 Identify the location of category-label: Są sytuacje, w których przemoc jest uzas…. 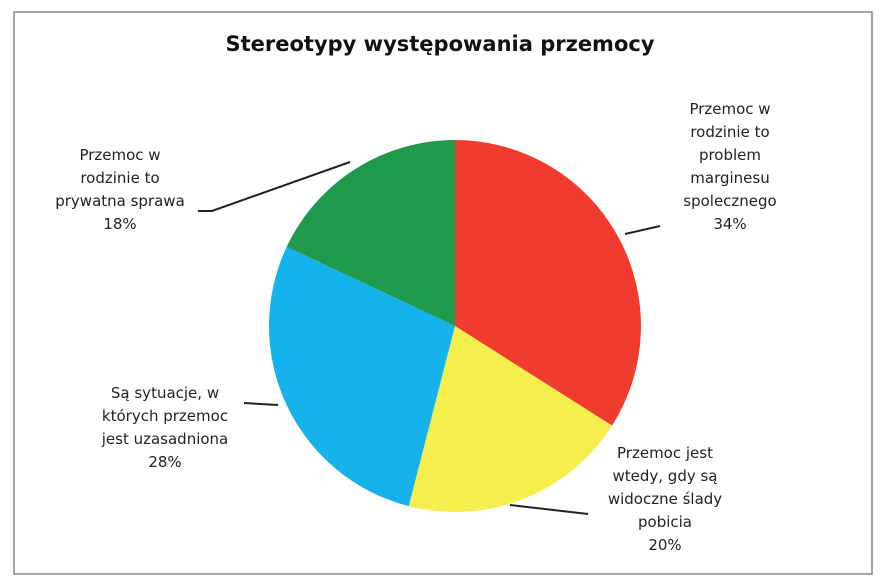
(165, 416).